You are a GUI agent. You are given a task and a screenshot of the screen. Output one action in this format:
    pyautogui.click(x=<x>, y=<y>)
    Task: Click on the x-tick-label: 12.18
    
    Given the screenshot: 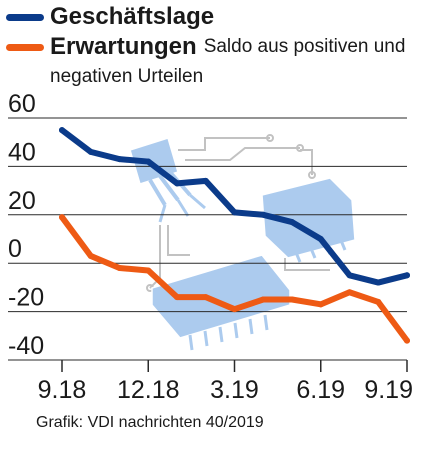 What is the action you would take?
    pyautogui.click(x=148, y=390)
    